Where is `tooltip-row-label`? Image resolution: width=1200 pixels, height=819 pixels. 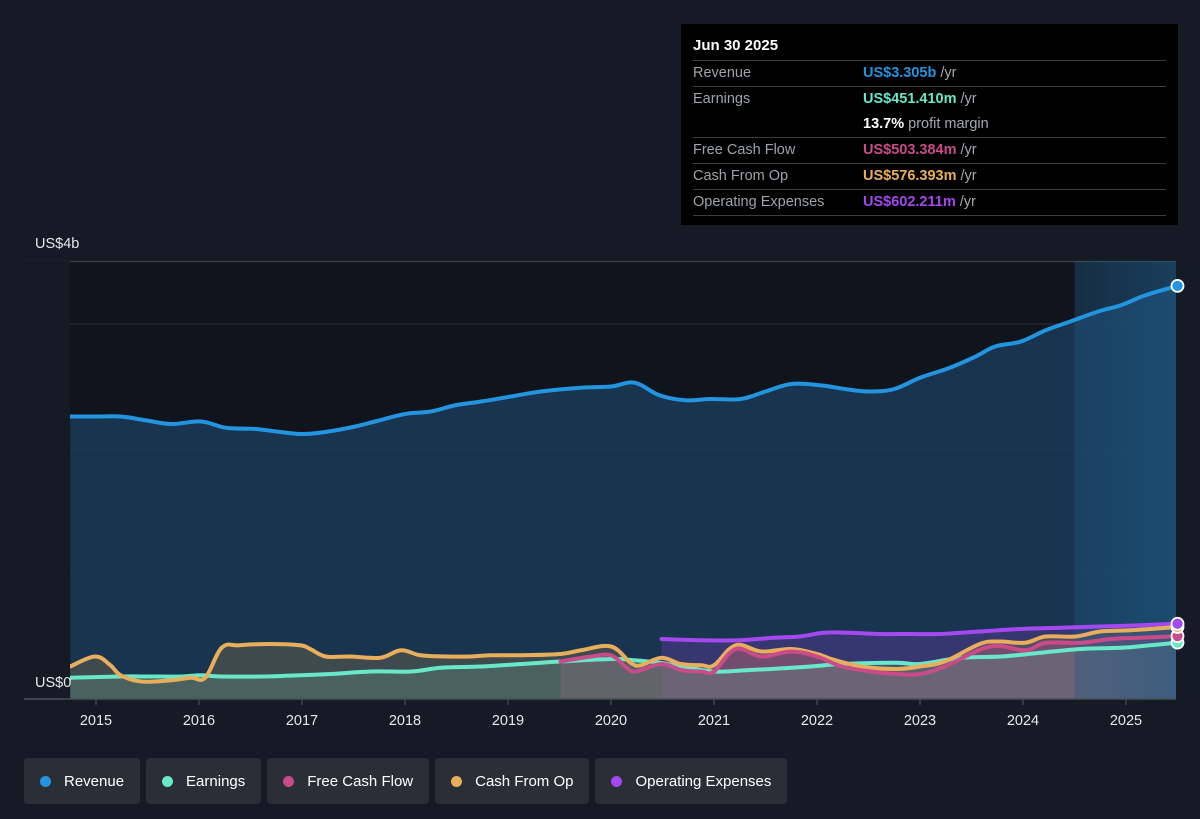 tooltip-row-label is located at coordinates (778, 124).